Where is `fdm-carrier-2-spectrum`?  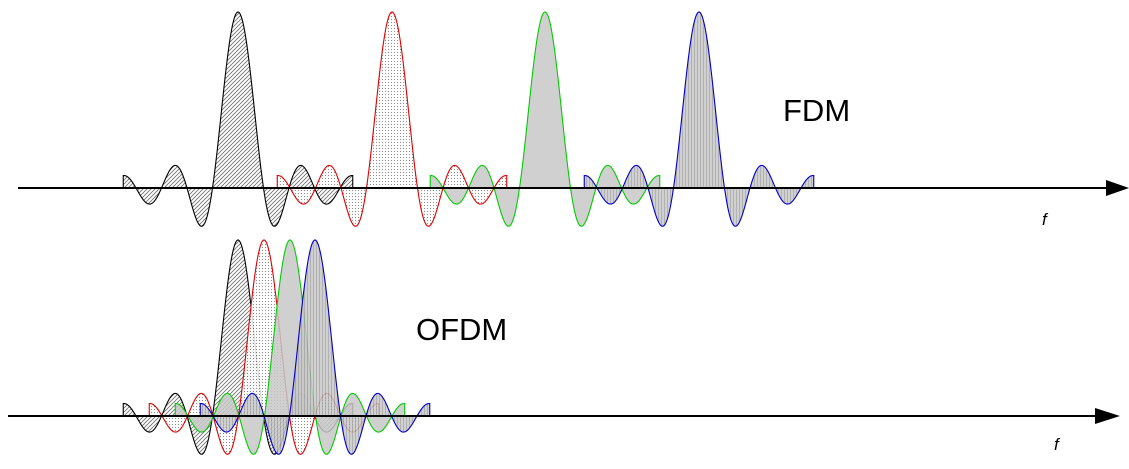
fdm-carrier-2-spectrum is located at coordinates (392, 119).